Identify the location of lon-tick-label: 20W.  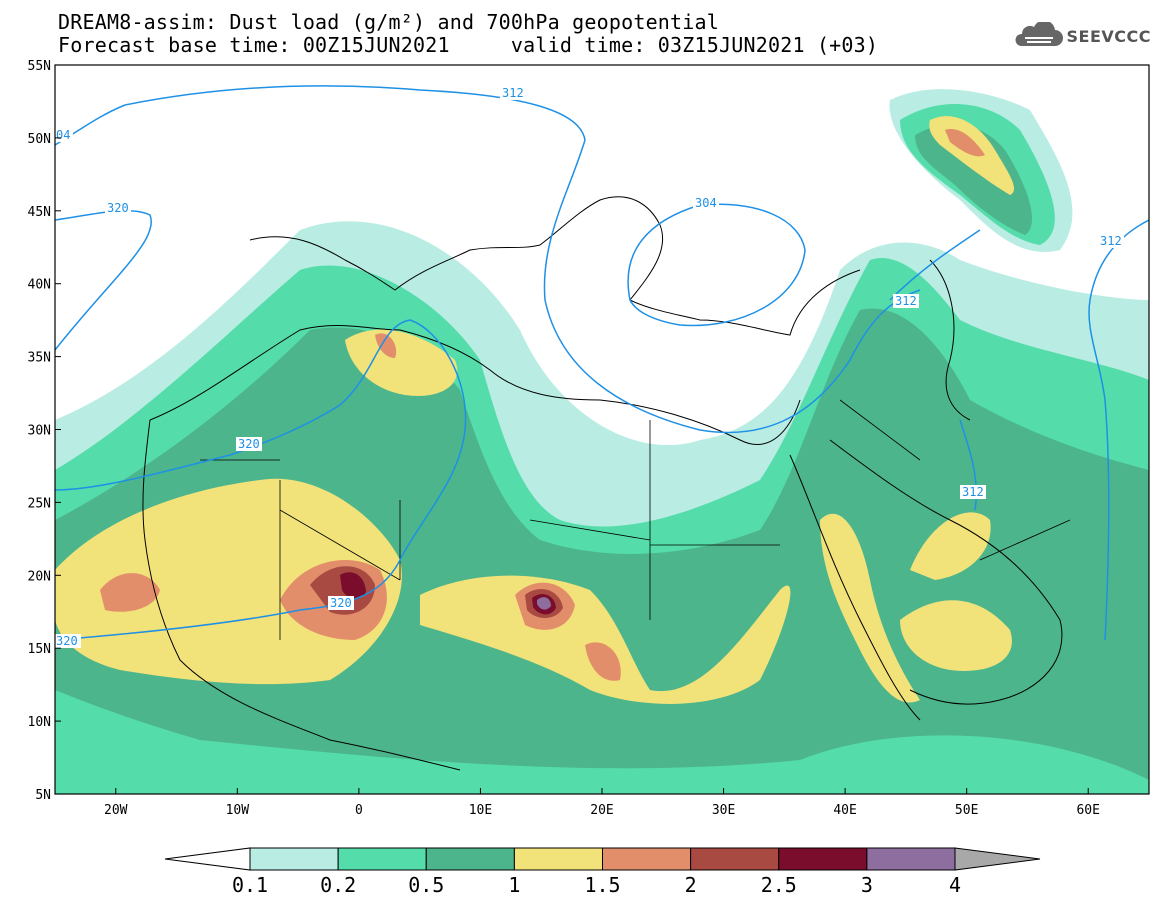
(116, 810).